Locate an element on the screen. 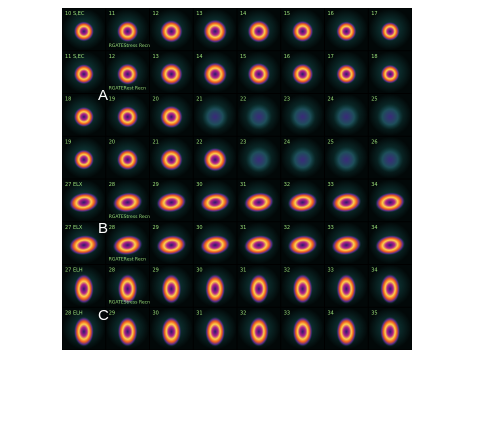 This screenshot has height=425, width=477. recon-label: RGATERest Recn is located at coordinates (127, 260).